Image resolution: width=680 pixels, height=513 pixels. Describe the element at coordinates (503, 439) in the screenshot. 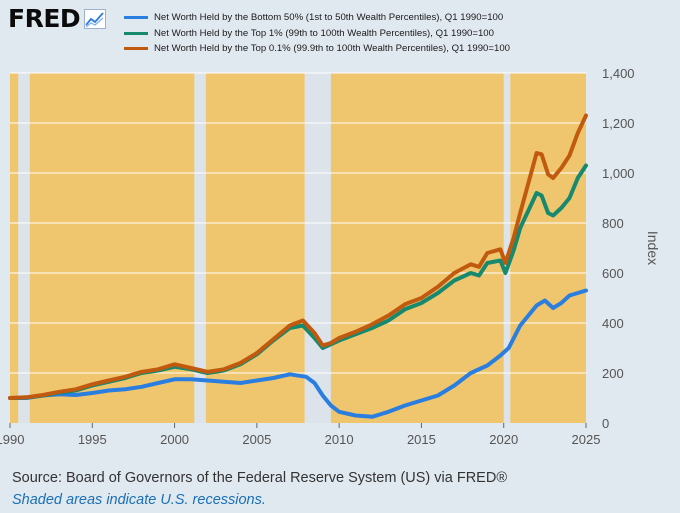

I see `x-tick-label: 2020` at that location.